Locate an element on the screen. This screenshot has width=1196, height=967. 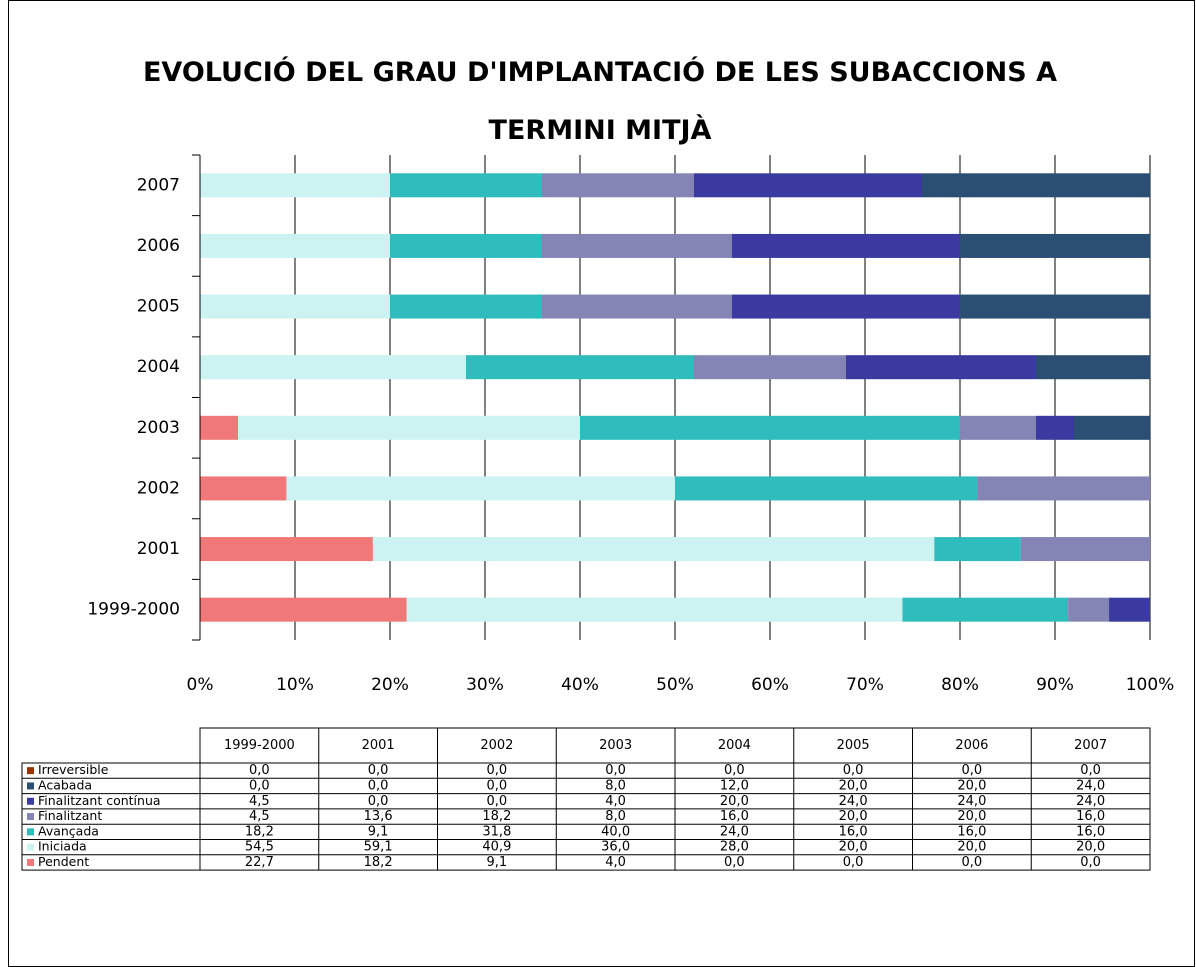
y-tick-label: 2004 is located at coordinates (158, 367).